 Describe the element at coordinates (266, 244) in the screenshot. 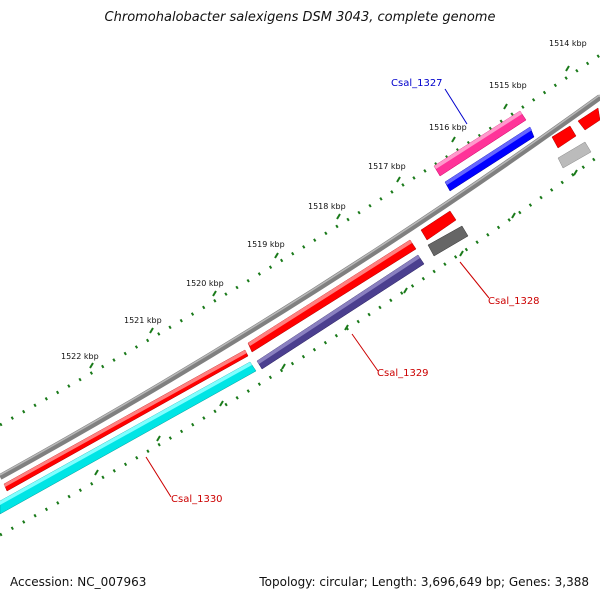

I see `tick-label: 1519 kbp` at that location.